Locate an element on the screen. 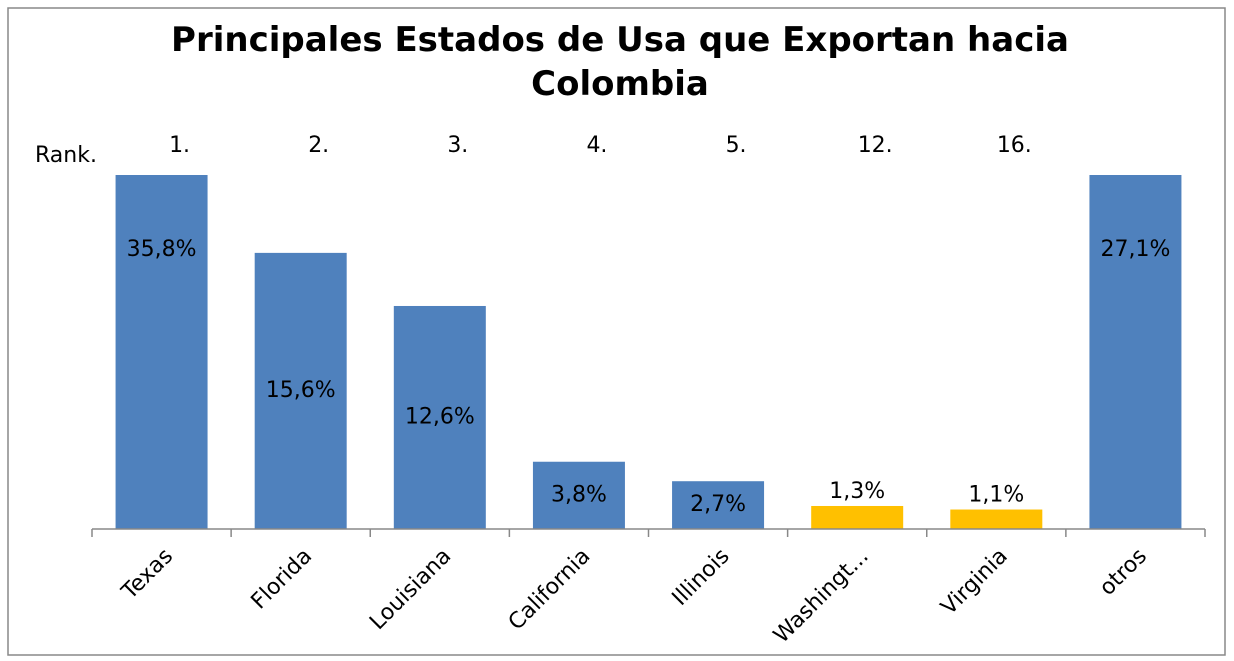  rank-heading: Rank. is located at coordinates (66, 155).